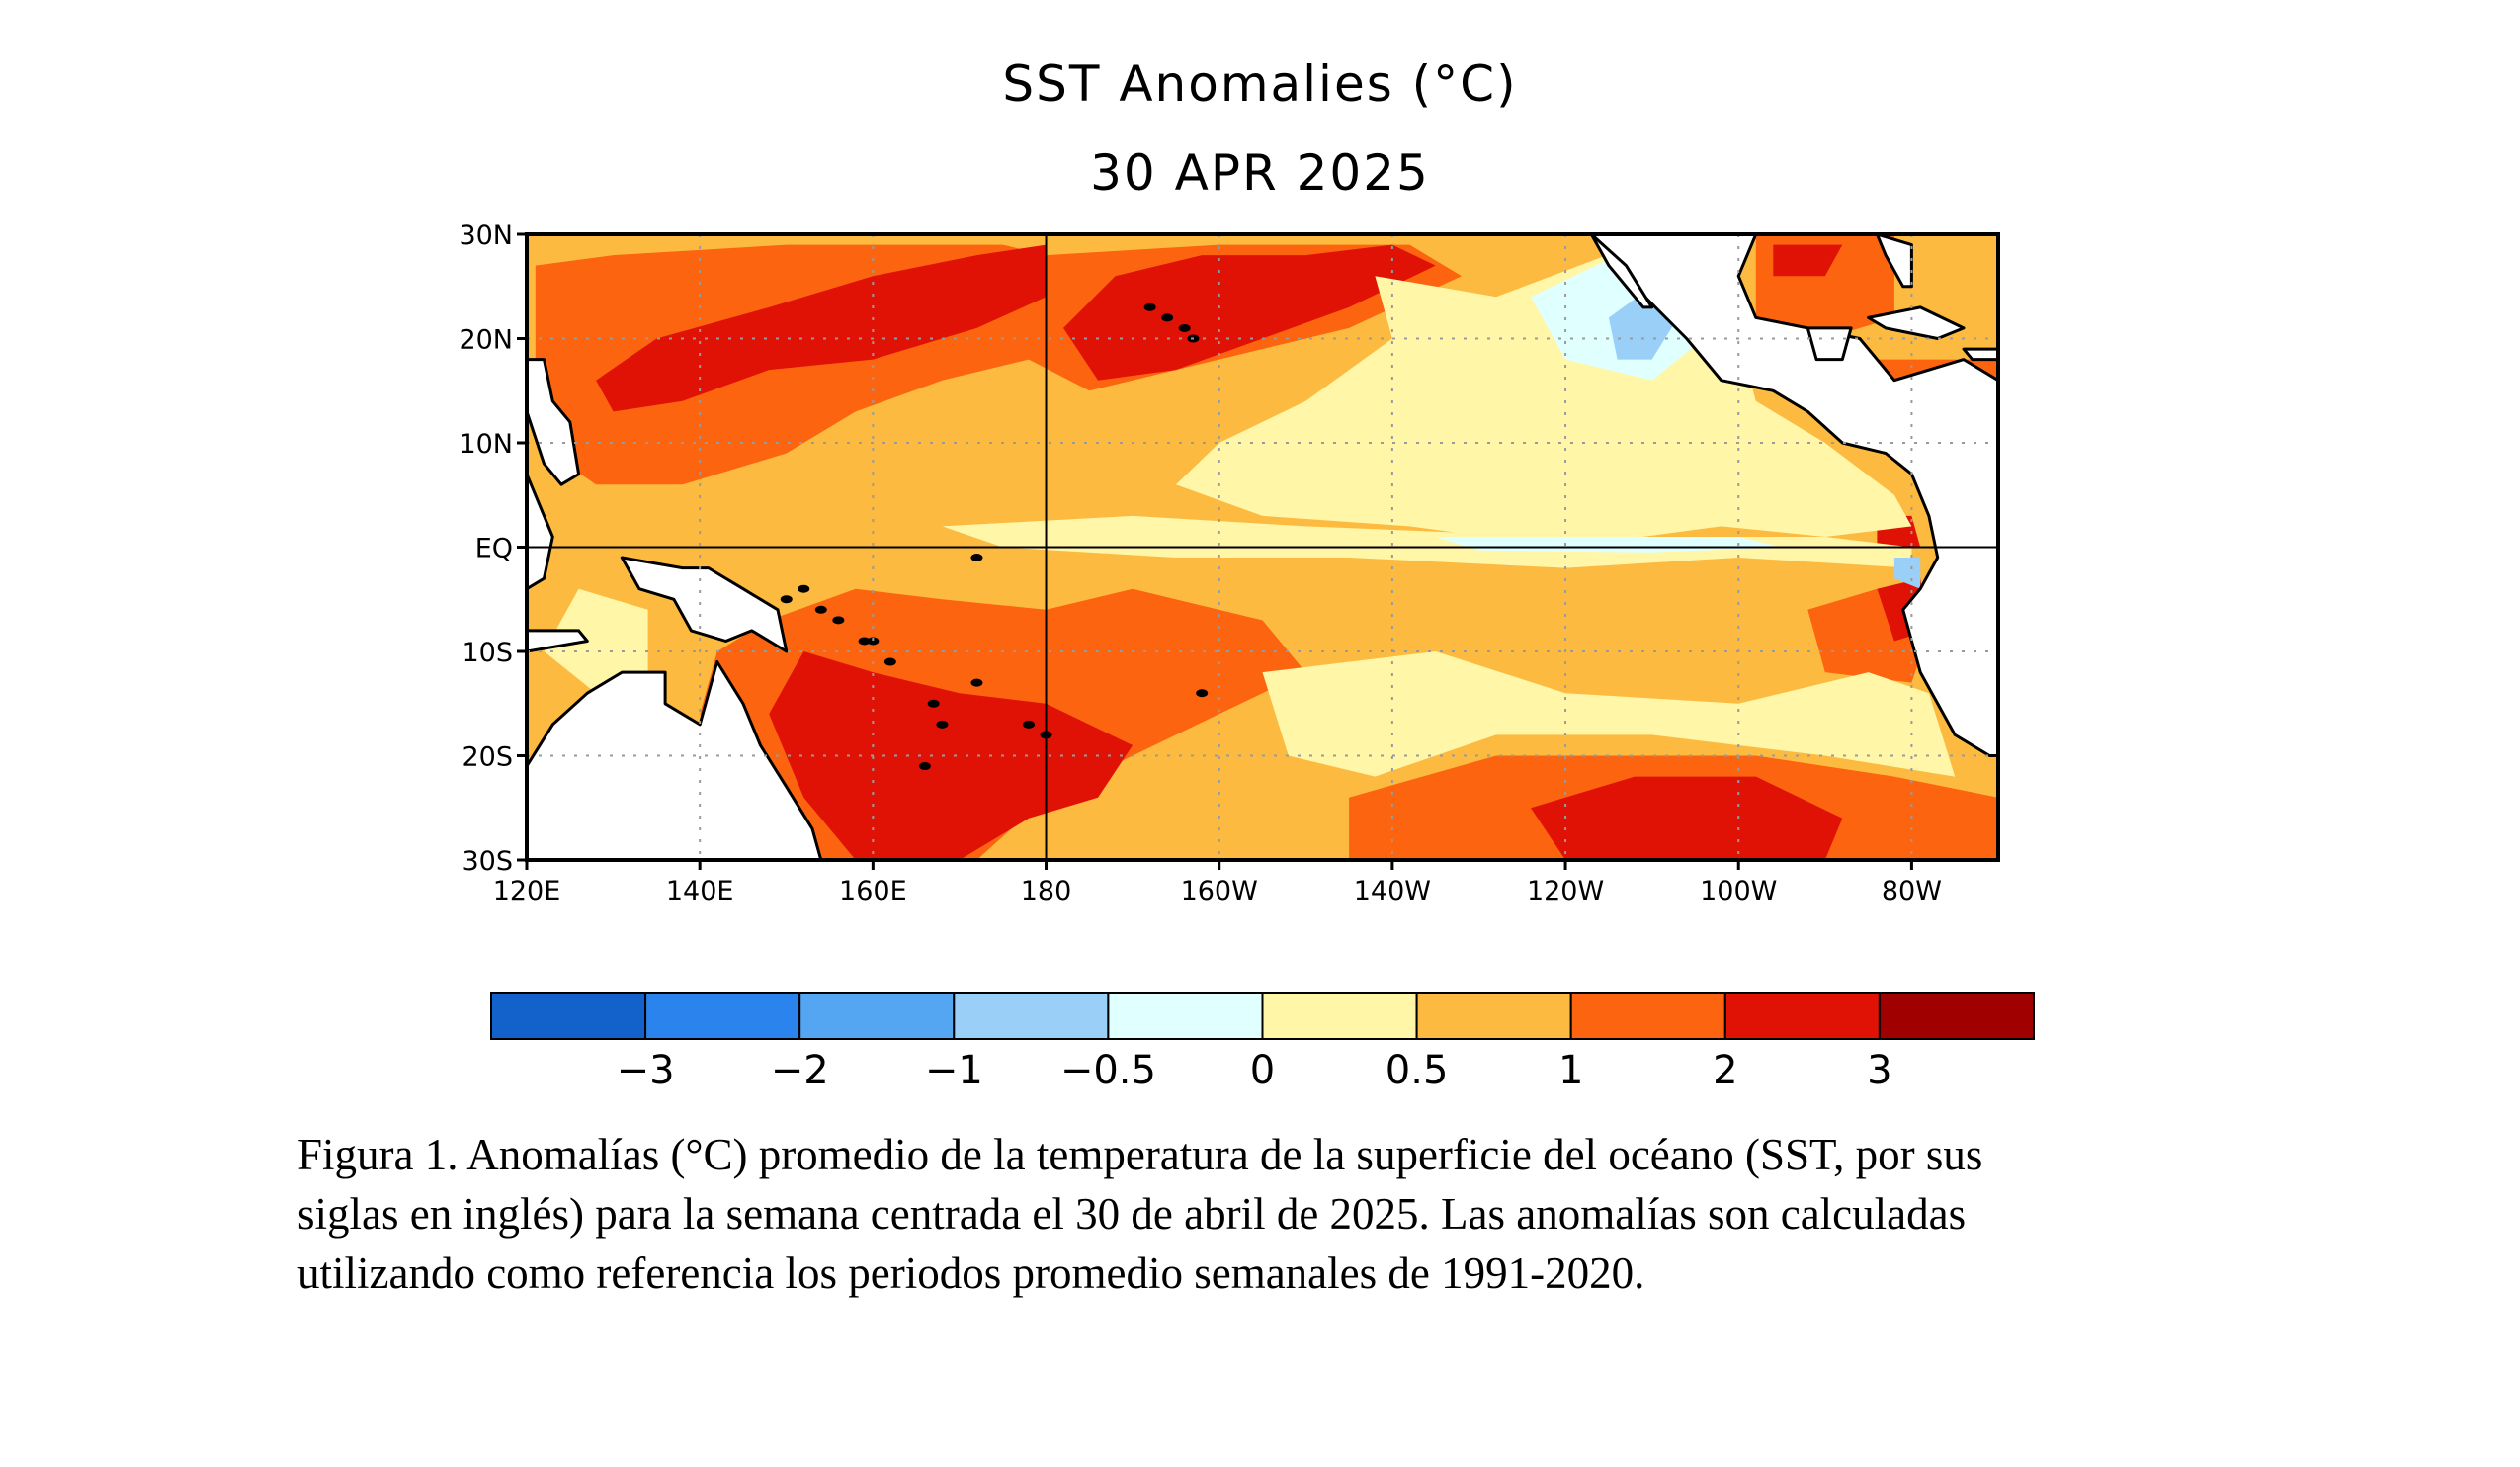  Describe the element at coordinates (873, 891) in the screenshot. I see `lon-tick-label-2: 160E` at that location.